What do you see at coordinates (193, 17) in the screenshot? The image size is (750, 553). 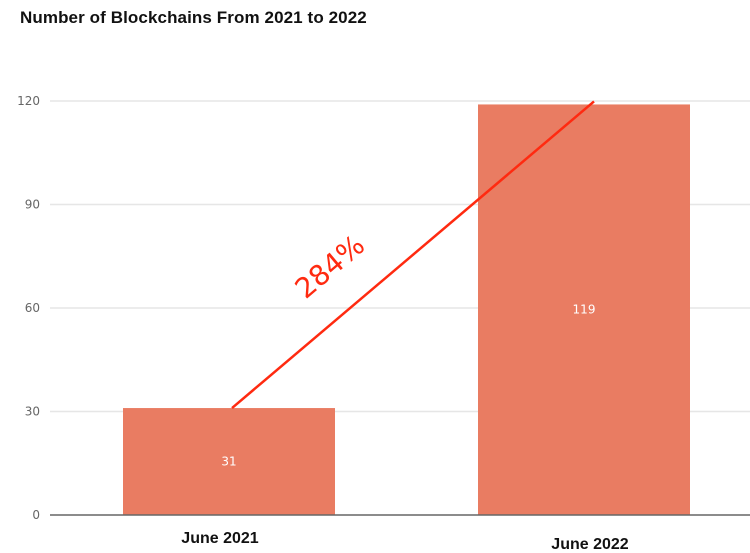 I see `chart-title: Number of Blockchains From 2021 to 2022` at bounding box center [193, 17].